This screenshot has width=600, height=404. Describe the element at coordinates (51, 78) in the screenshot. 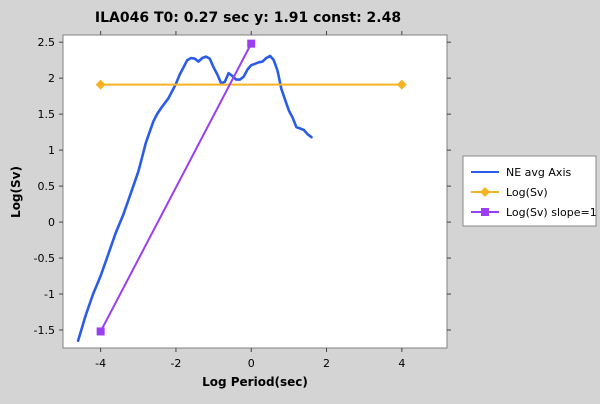

I see `y-tick-label: 2` at that location.